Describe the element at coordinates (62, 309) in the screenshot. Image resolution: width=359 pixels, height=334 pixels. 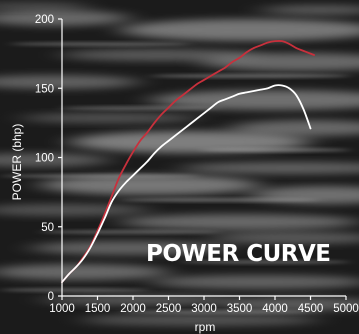
I see `x-tick-label: 1000` at that location.